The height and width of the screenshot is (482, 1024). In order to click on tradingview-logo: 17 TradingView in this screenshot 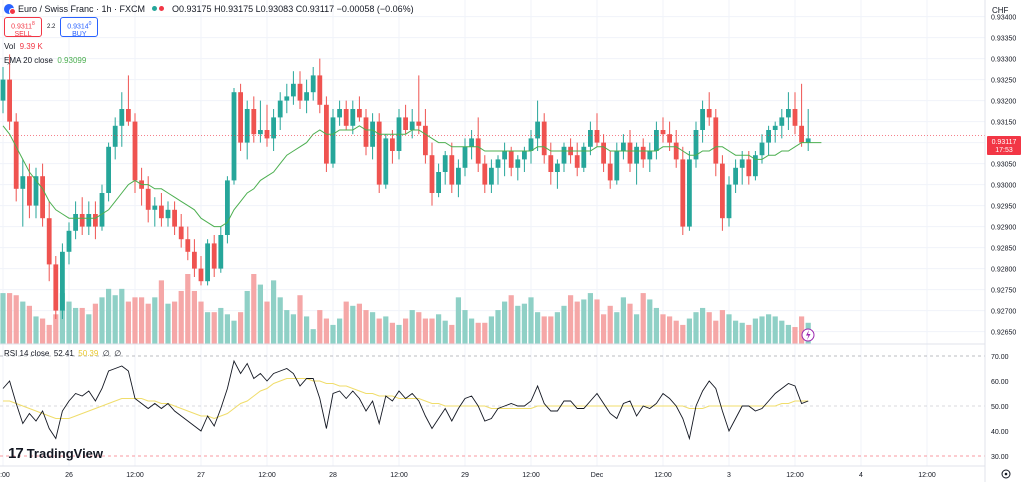, I will do `click(55, 453)`.